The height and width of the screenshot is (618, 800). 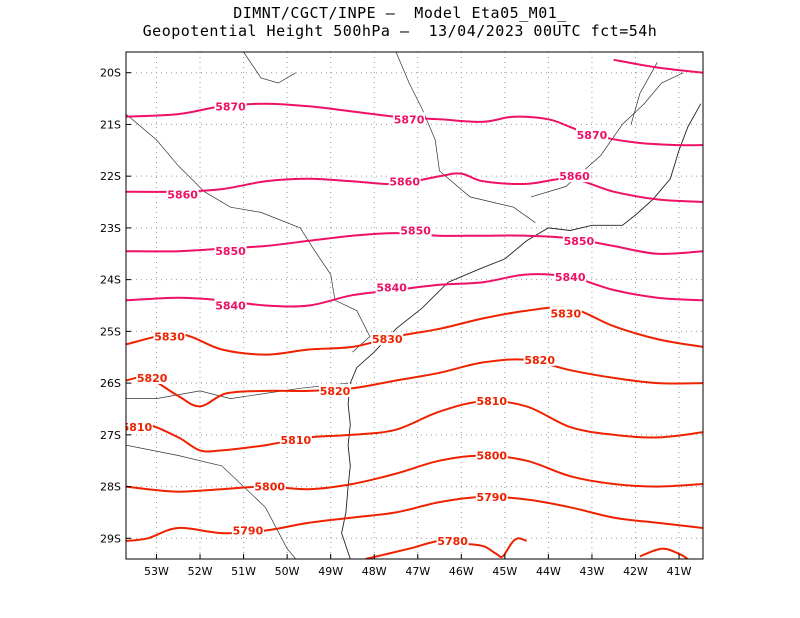 I want to click on lat-tick-label: 27S, so click(x=110, y=435).